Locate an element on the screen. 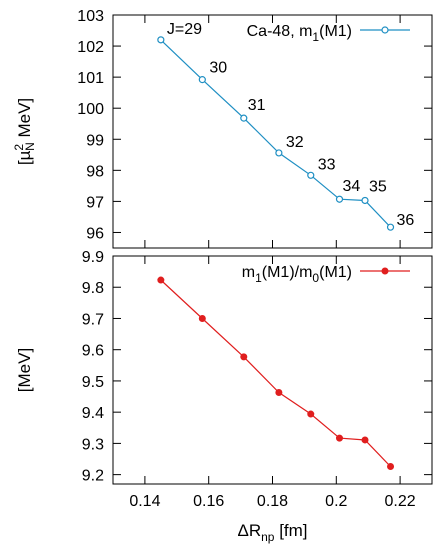  y-tick-label: 96 is located at coordinates (95, 233).